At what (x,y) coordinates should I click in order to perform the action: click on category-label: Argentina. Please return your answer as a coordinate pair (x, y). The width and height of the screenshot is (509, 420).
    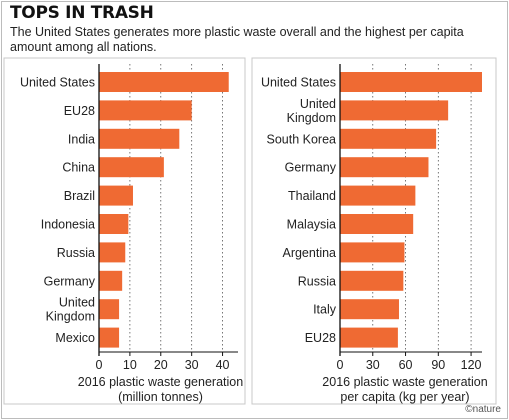
    Looking at the image, I should click on (309, 253).